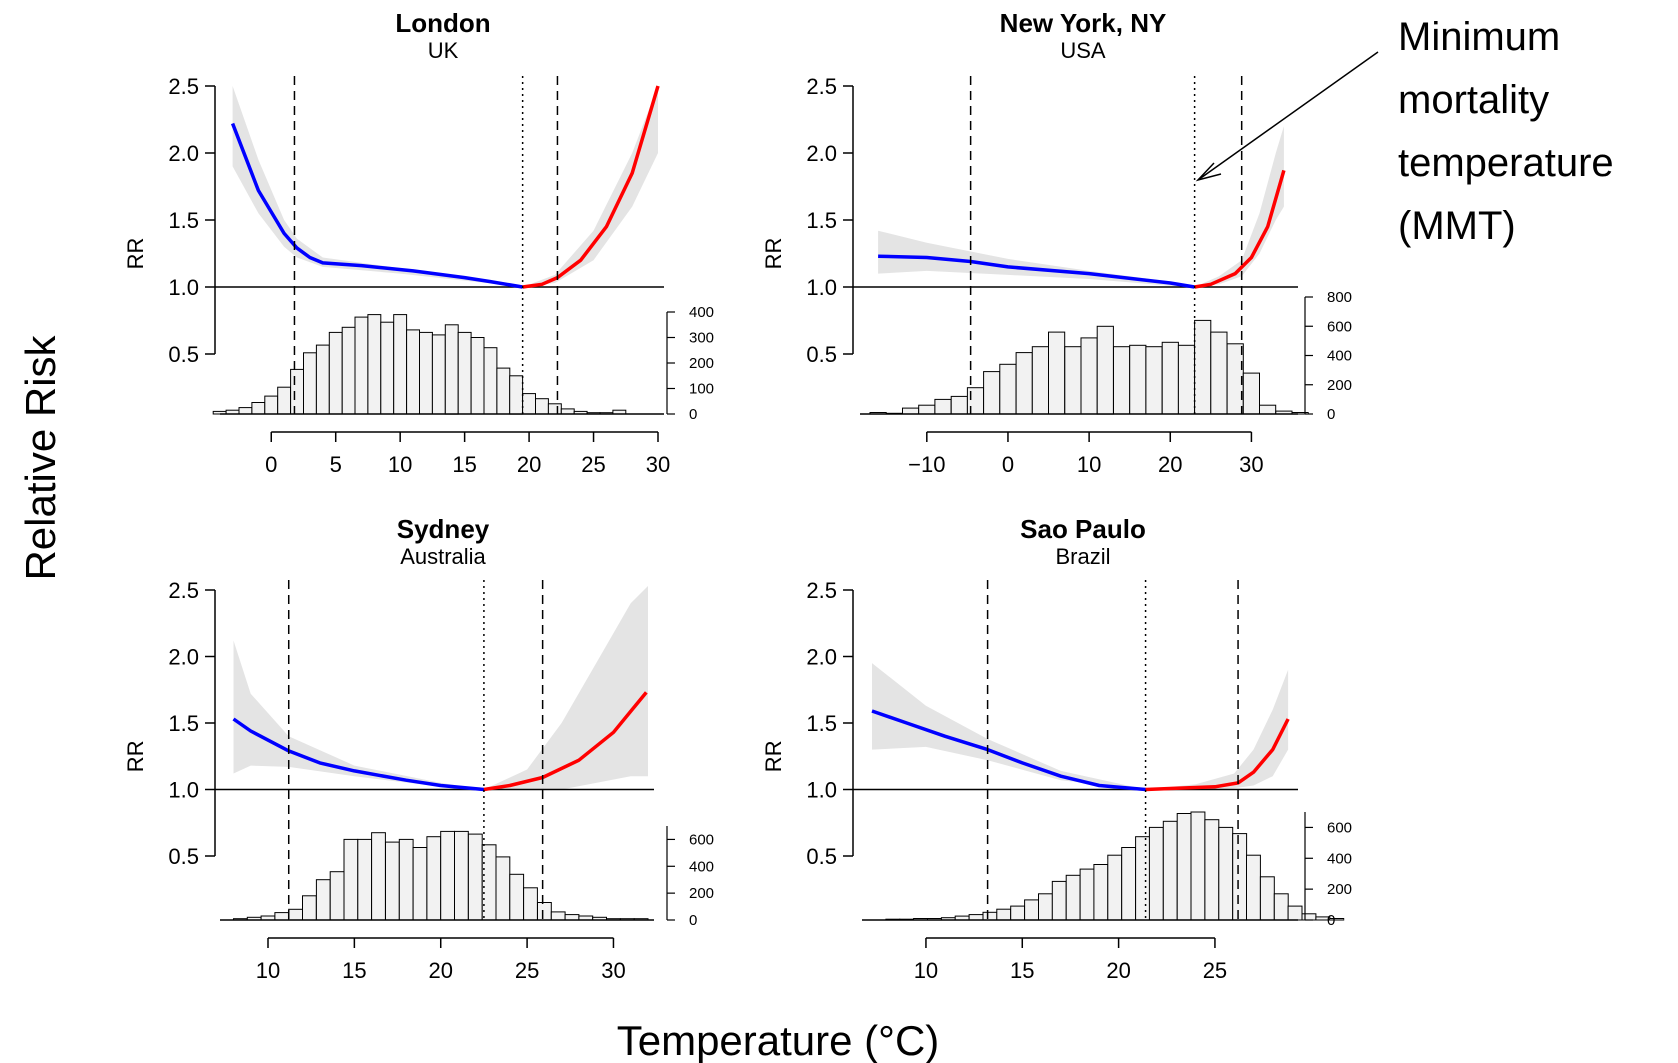  I want to click on temperature-tick-label: −10, so click(926, 464).